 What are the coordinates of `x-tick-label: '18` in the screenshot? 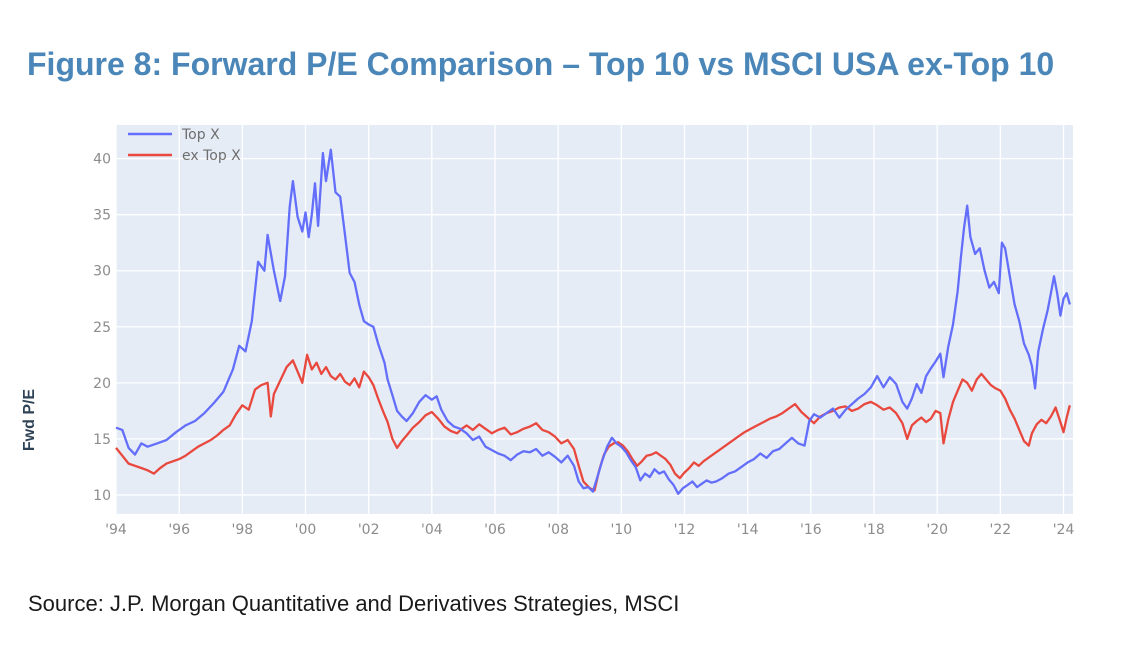 It's located at (874, 530).